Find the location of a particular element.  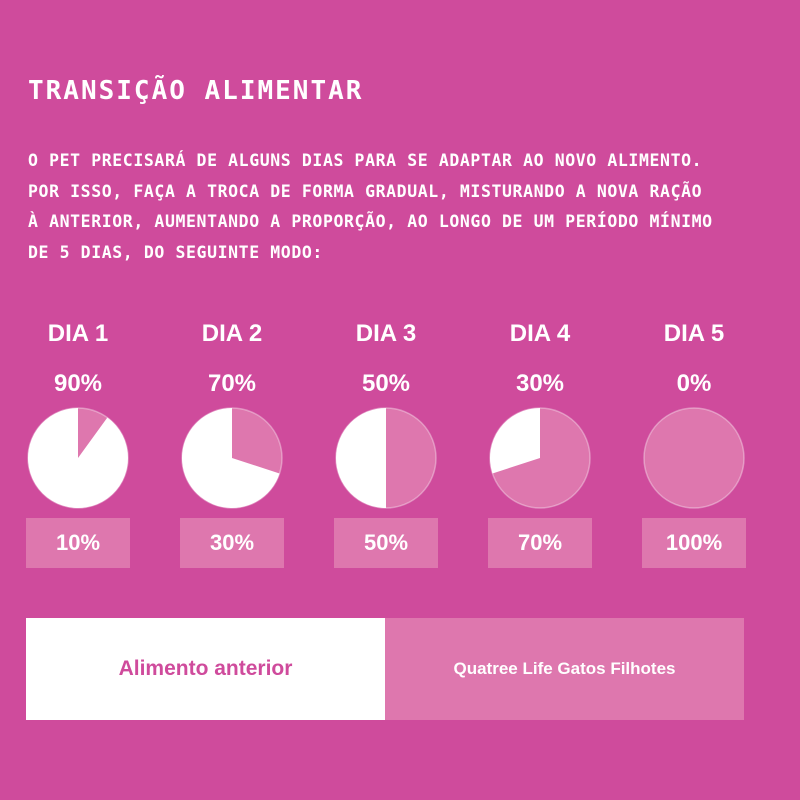

day-label: DIA 4 is located at coordinates (540, 333).